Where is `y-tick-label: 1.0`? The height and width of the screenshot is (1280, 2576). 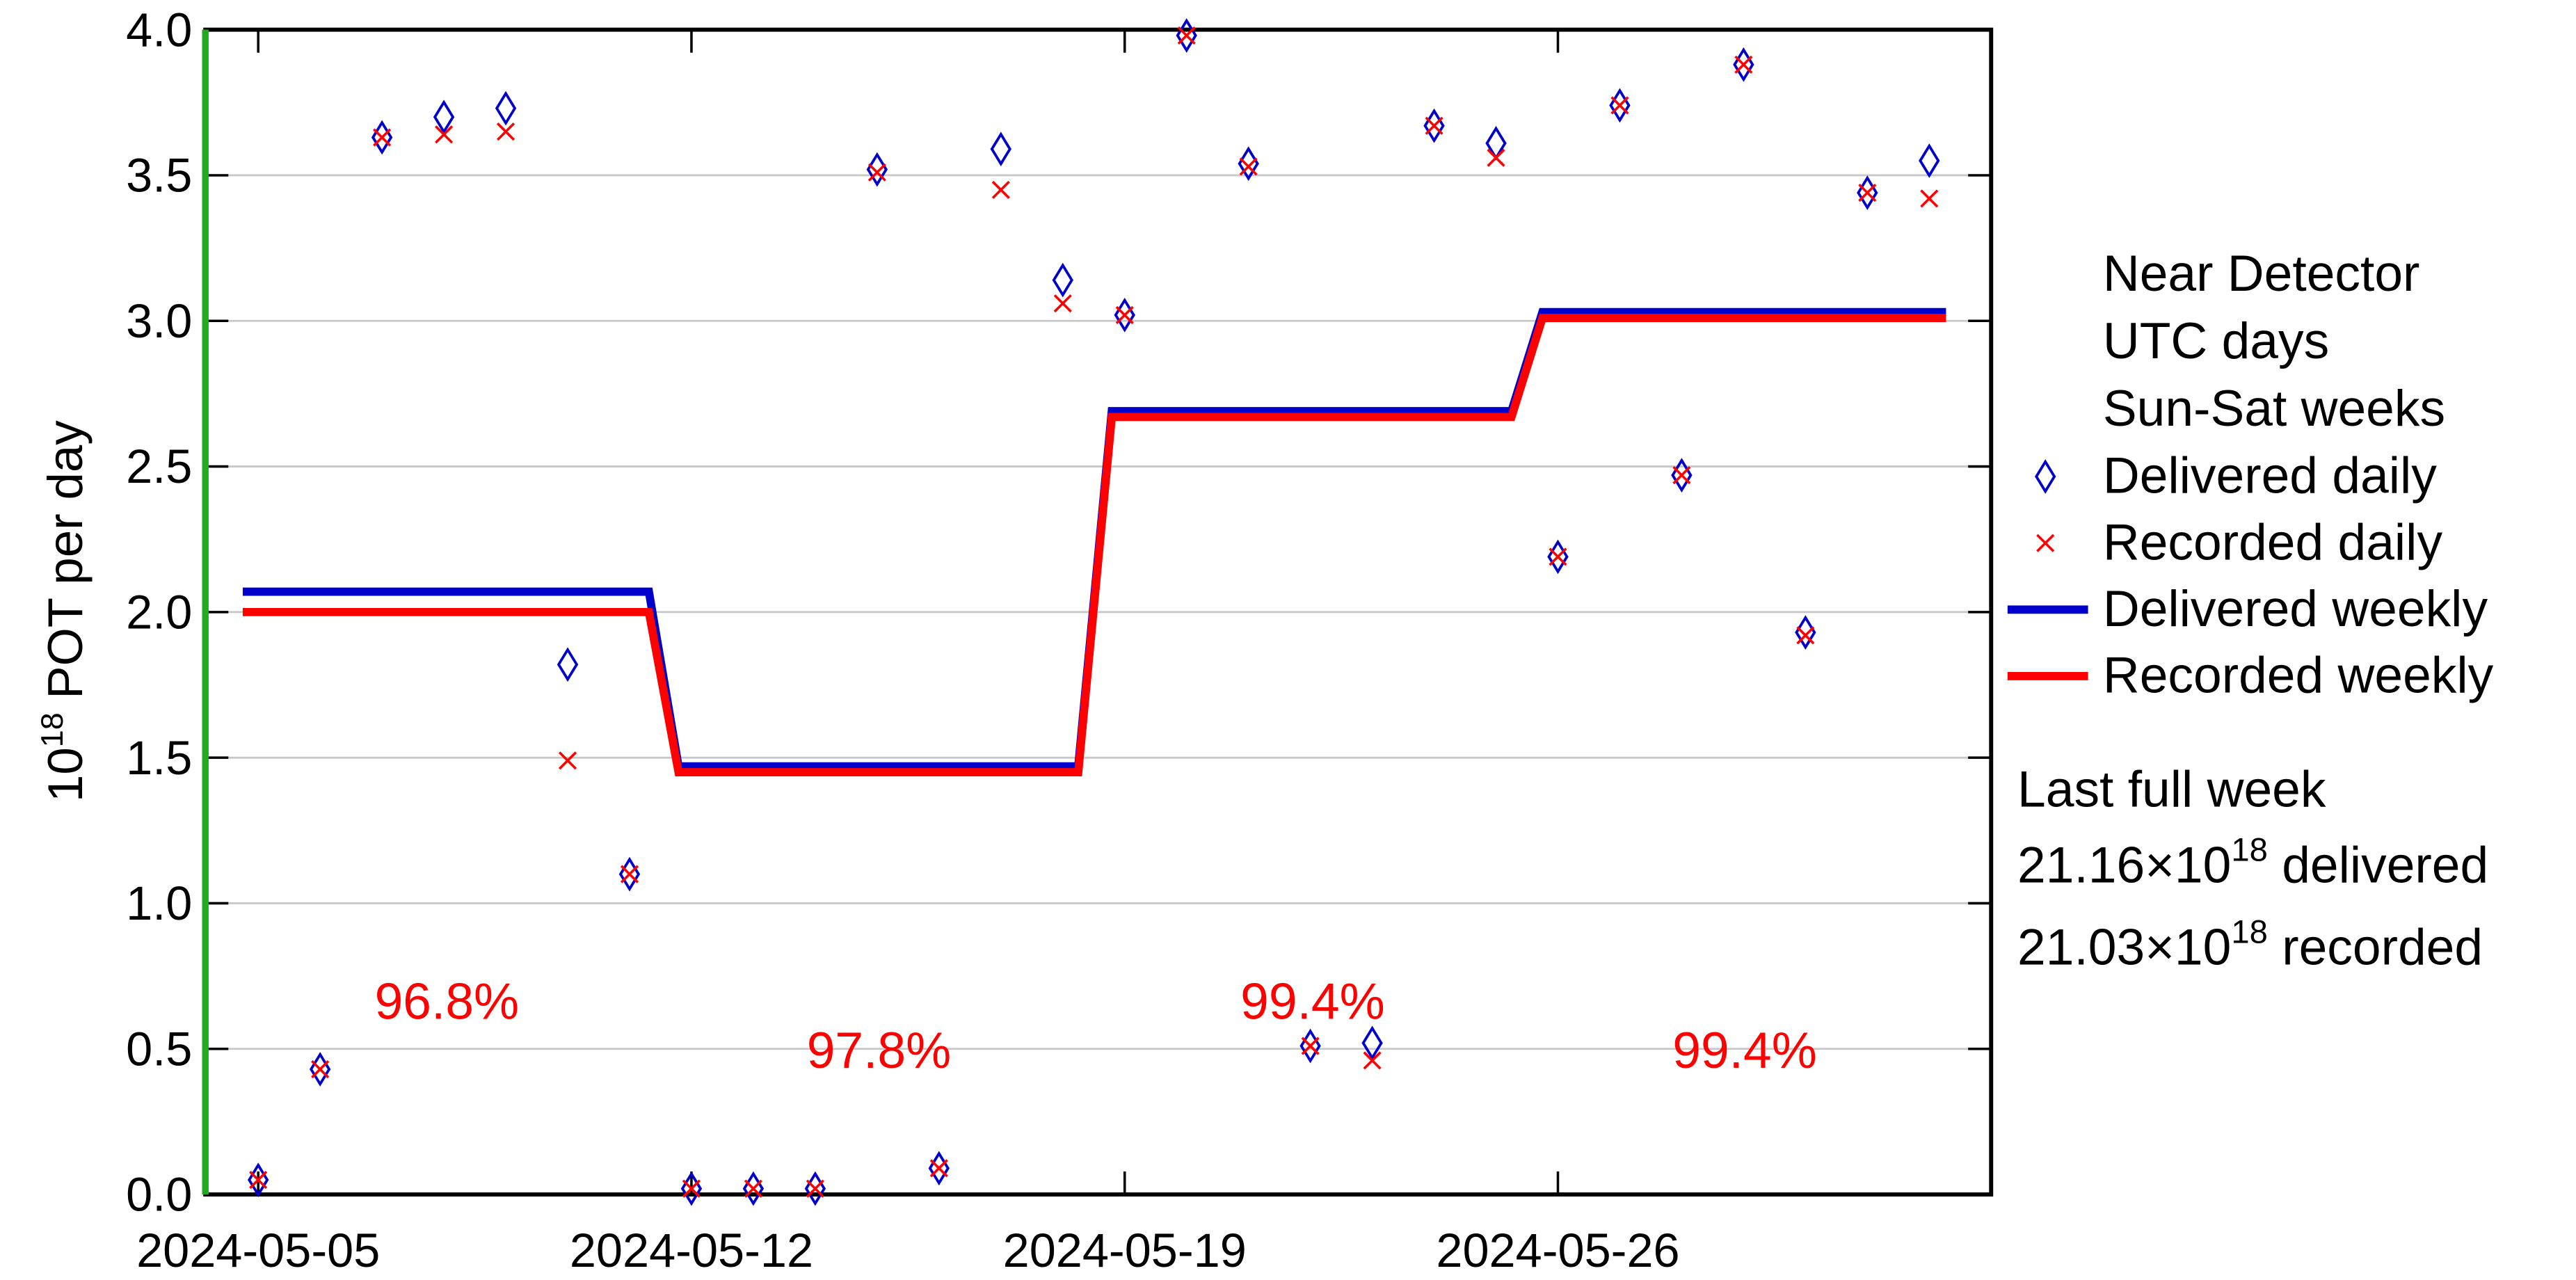
y-tick-label: 1.0 is located at coordinates (159, 903).